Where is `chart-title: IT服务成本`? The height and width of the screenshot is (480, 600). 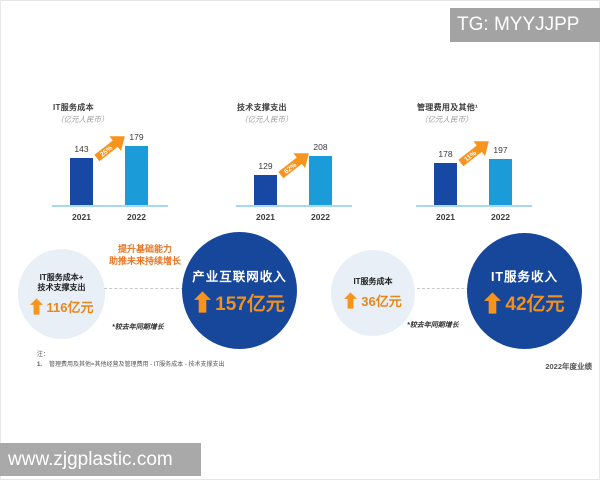
chart-title: IT服务成本 is located at coordinates (73, 107).